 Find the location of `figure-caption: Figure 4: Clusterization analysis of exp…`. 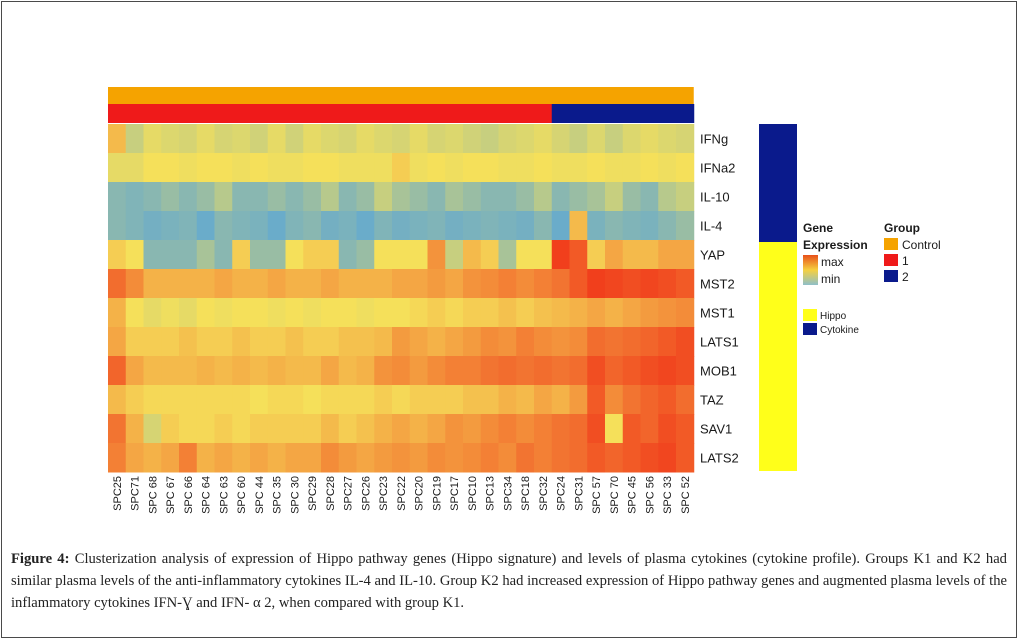

figure-caption: Figure 4: Clusterization analysis of exp… is located at coordinates (509, 581).